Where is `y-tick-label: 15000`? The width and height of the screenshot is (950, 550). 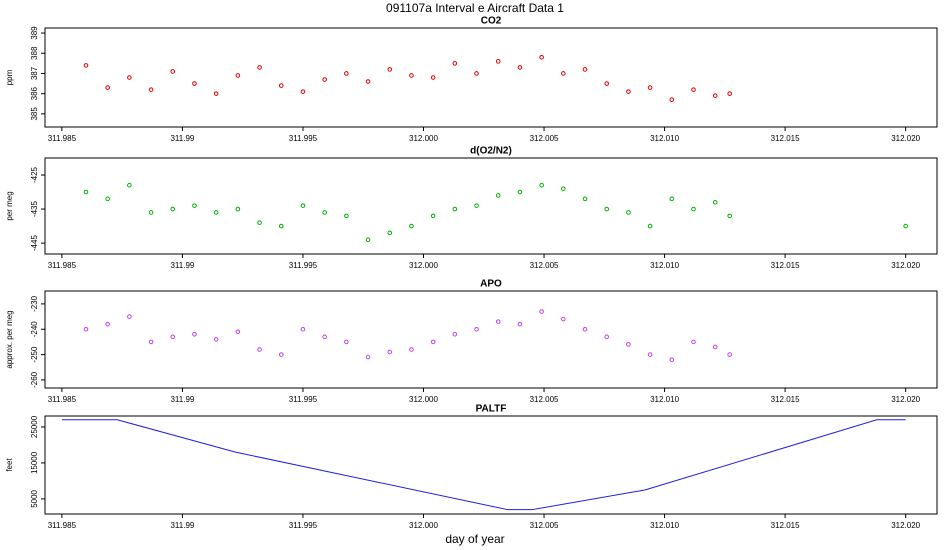 y-tick-label: 15000 is located at coordinates (34, 462).